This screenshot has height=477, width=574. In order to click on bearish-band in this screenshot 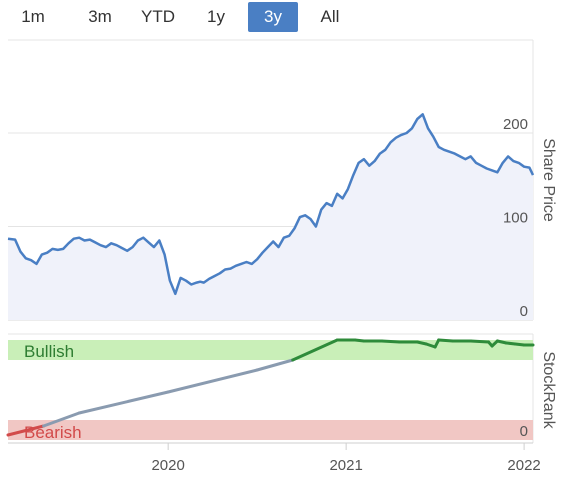, I will do `click(270, 430)`.